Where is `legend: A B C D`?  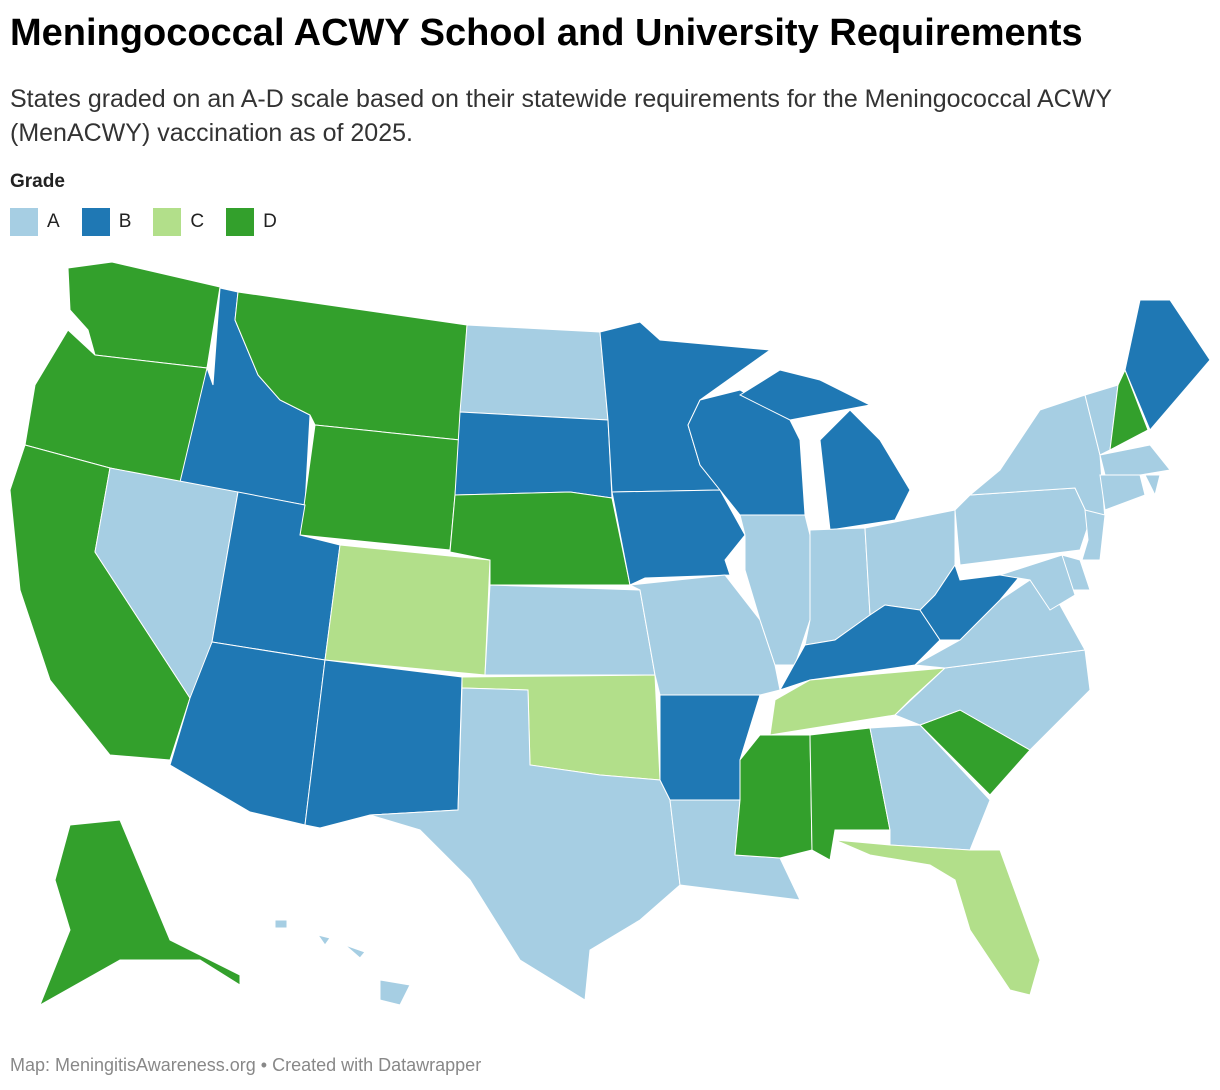 legend: A B C D is located at coordinates (143, 222).